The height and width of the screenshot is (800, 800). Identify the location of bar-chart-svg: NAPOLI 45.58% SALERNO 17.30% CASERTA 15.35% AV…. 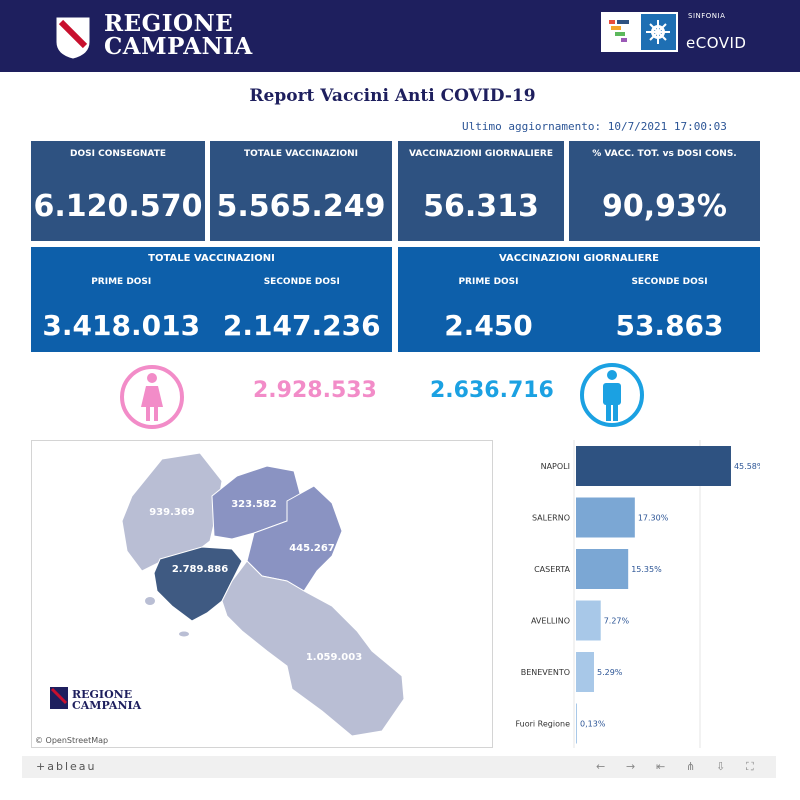
(640, 594).